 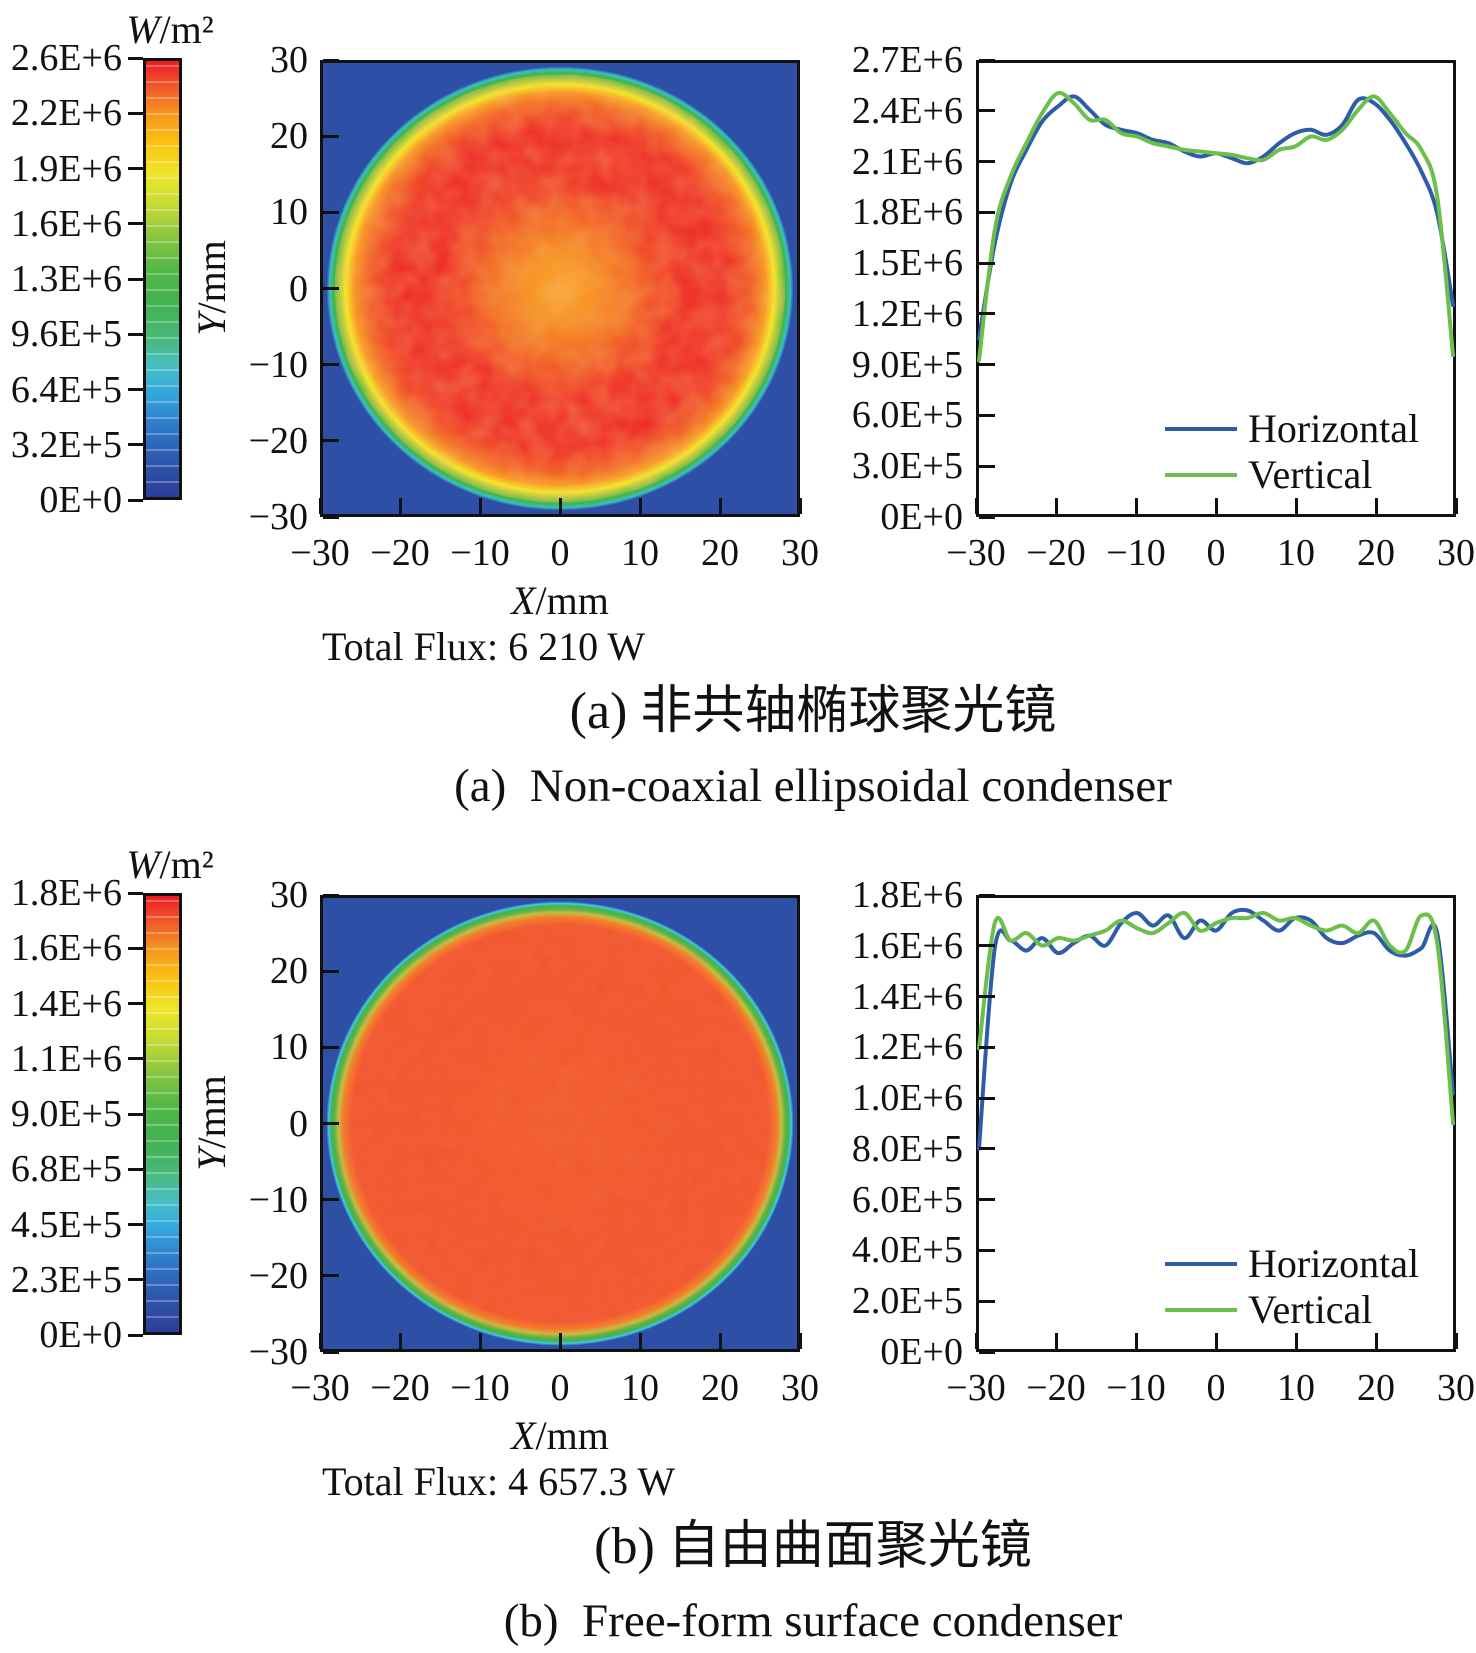 What do you see at coordinates (143, 29) in the screenshot?
I see `colorbar-unit-symbol: W` at bounding box center [143, 29].